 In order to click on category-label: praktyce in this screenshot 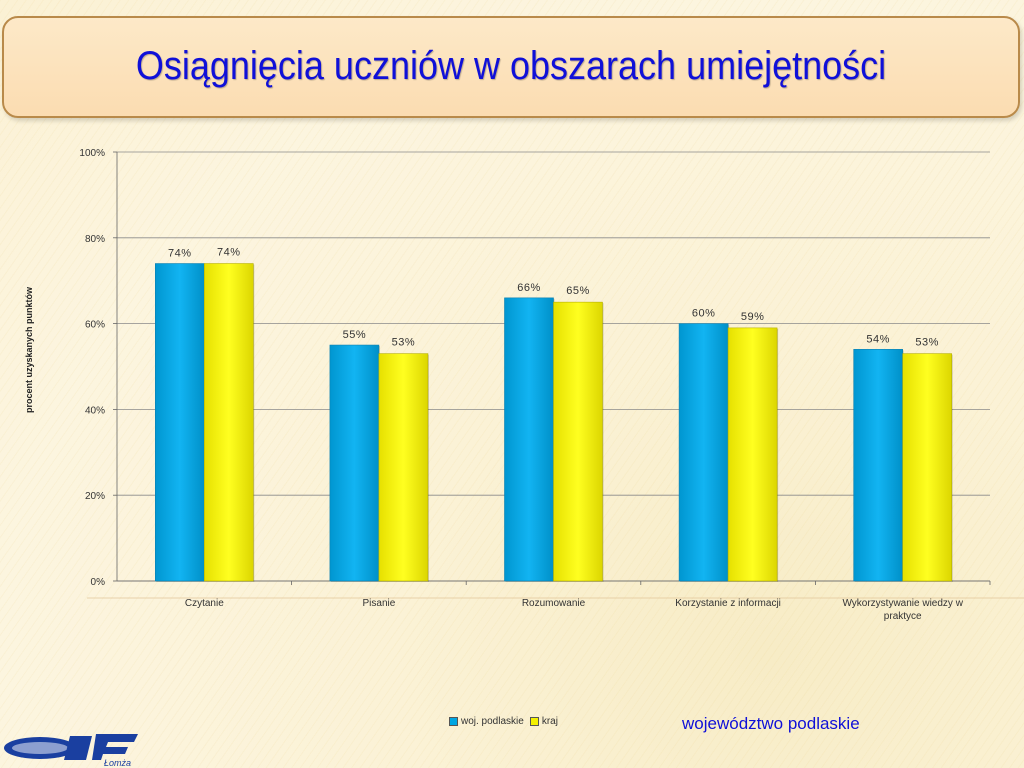, I will do `click(903, 616)`.